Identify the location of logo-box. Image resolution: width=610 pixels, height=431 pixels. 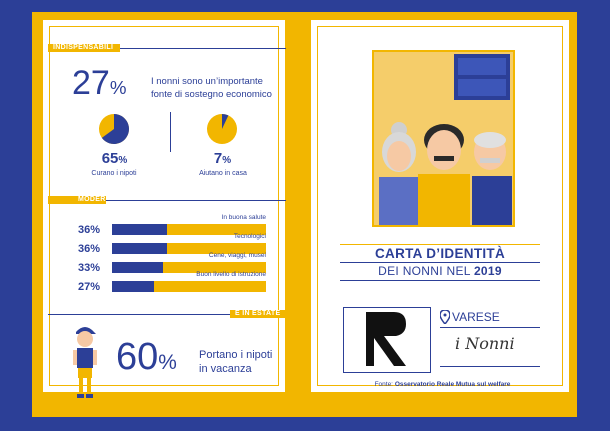
(387, 340).